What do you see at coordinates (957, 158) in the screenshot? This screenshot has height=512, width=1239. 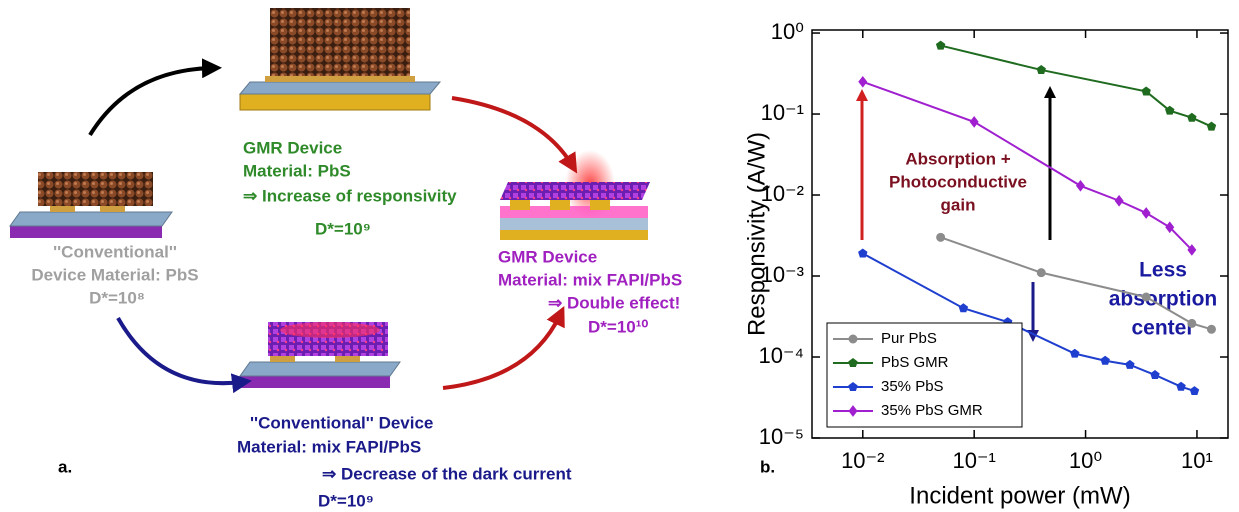 I see `annotation: Absorption +` at bounding box center [957, 158].